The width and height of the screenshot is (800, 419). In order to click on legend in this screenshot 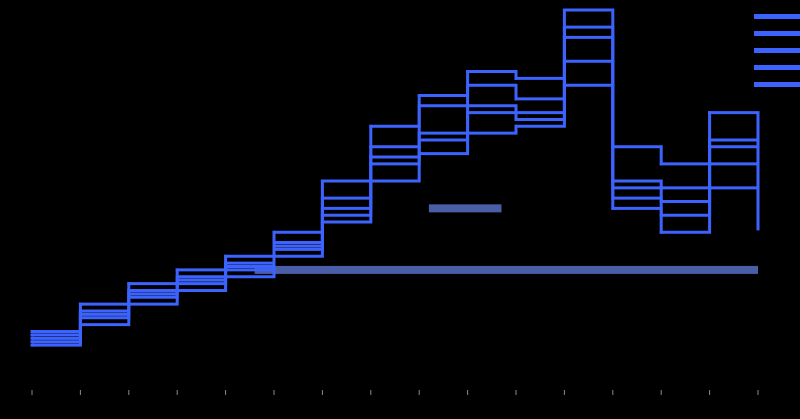, I will do `click(777, 50)`.